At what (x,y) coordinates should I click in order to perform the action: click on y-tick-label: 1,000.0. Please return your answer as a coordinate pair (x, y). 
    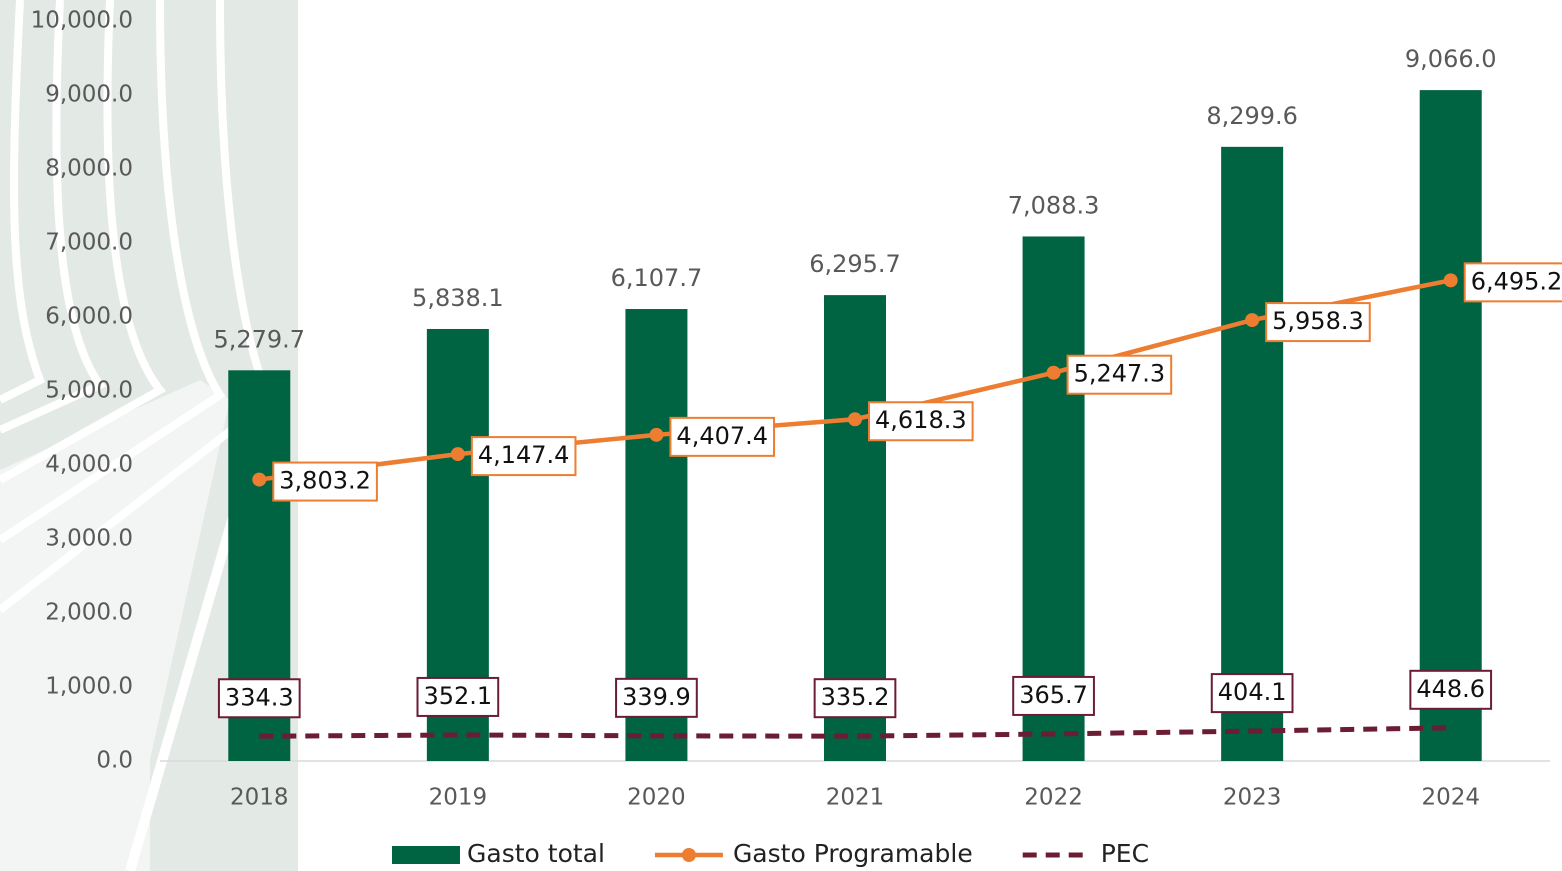
    Looking at the image, I should click on (89, 687).